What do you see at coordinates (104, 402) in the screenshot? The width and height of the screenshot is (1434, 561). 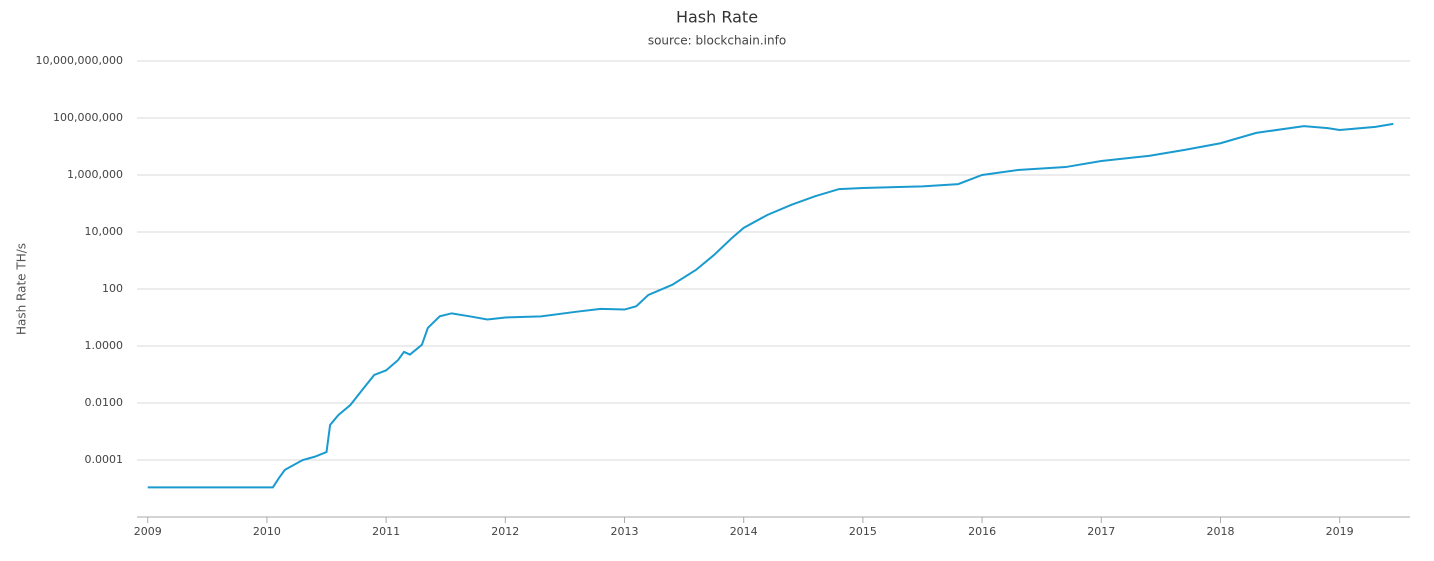 I see `y-tick-label: 0.0100` at bounding box center [104, 402].